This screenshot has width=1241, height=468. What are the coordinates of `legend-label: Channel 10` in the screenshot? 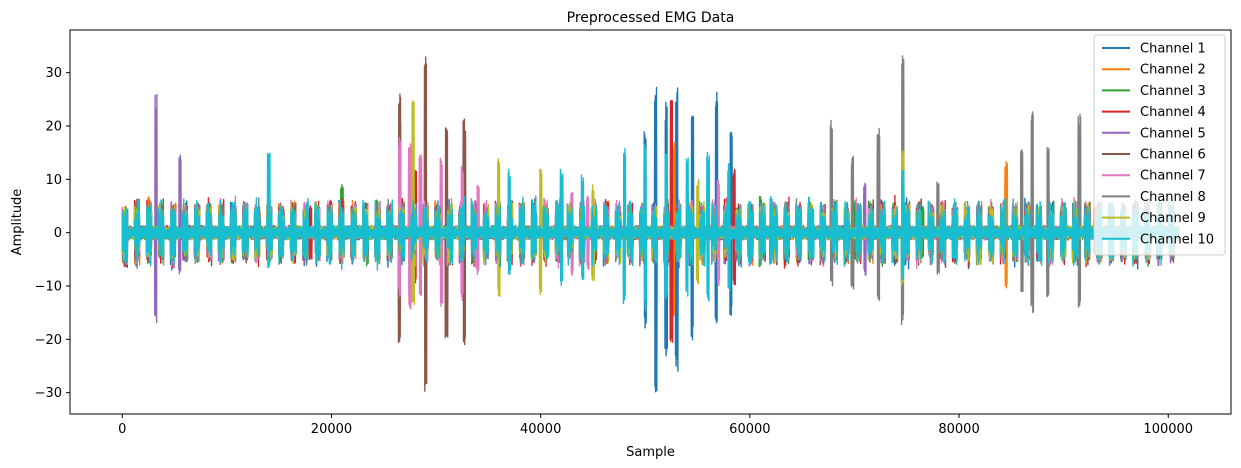 It's located at (1177, 239).